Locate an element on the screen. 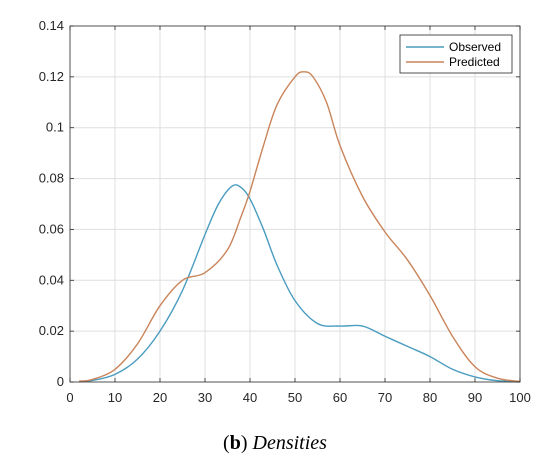 This screenshot has width=550, height=467. x-tick-label: 70 is located at coordinates (385, 397).